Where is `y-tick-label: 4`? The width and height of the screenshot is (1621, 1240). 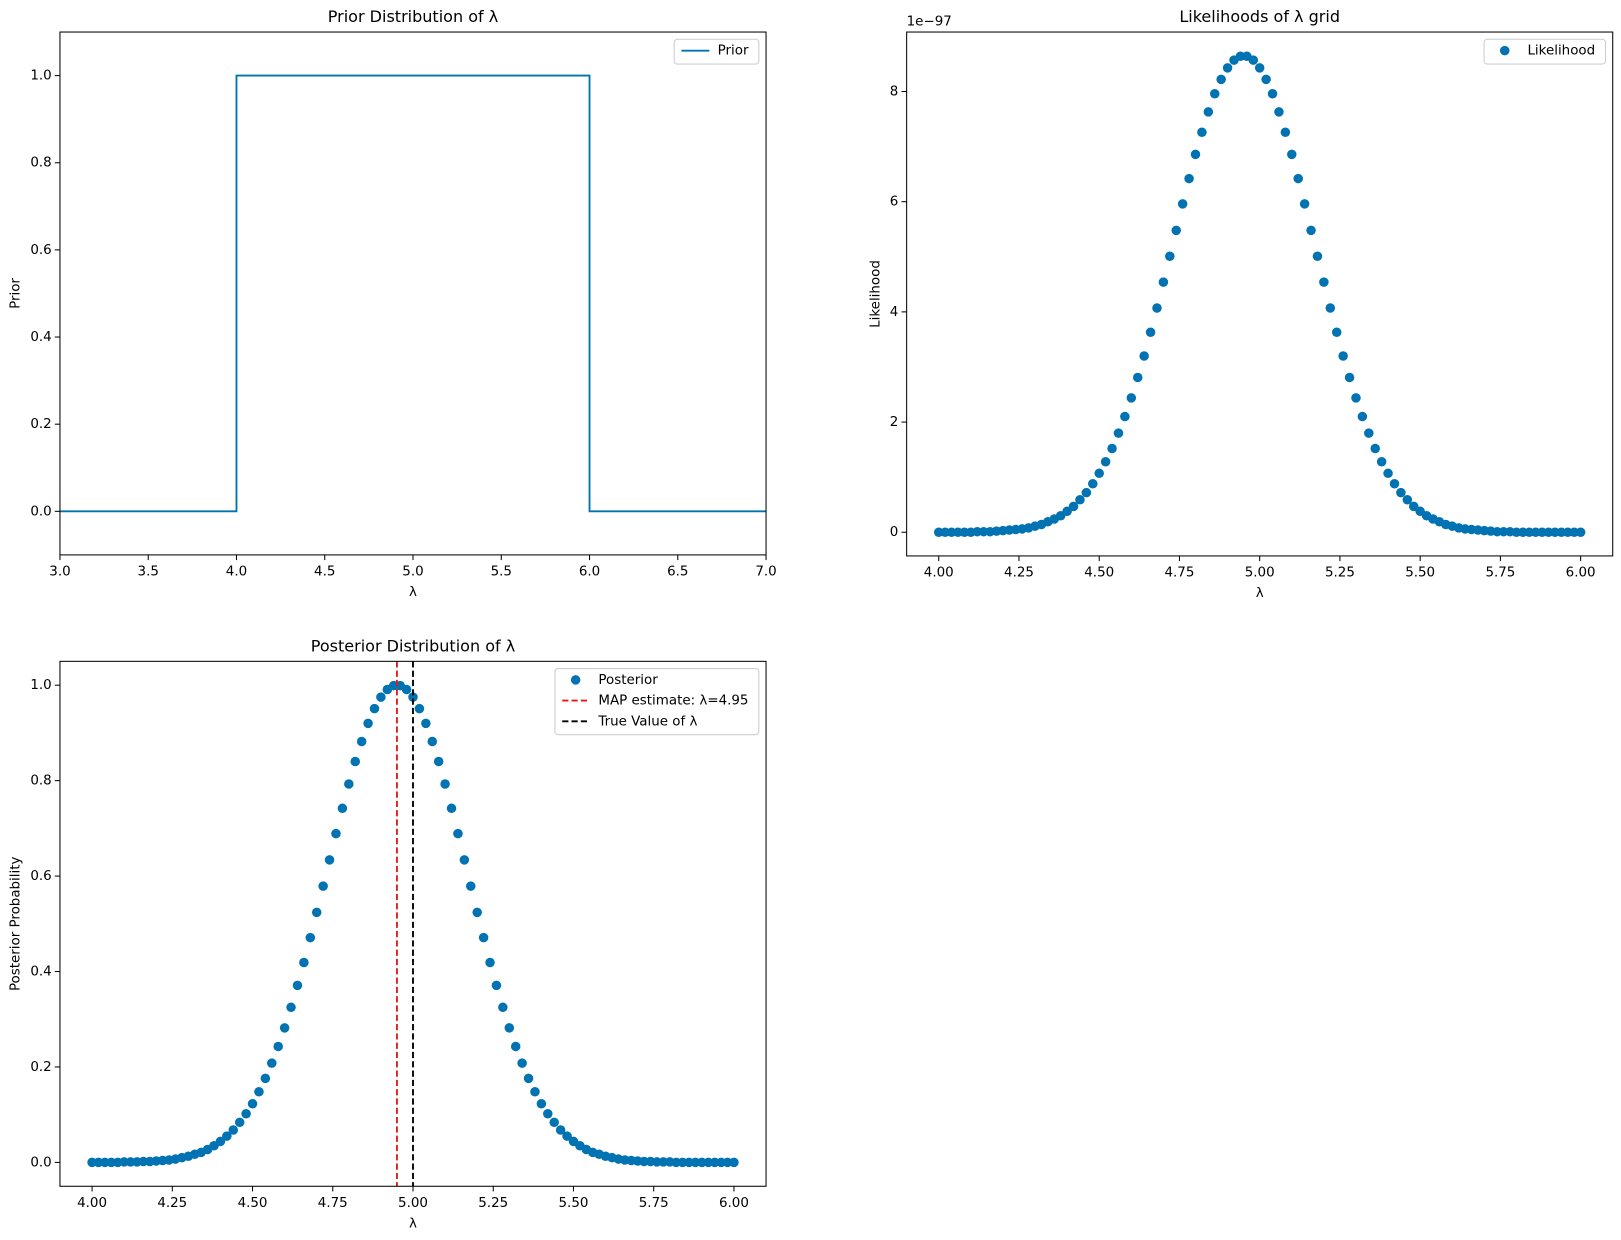 y-tick-label: 4 is located at coordinates (894, 312).